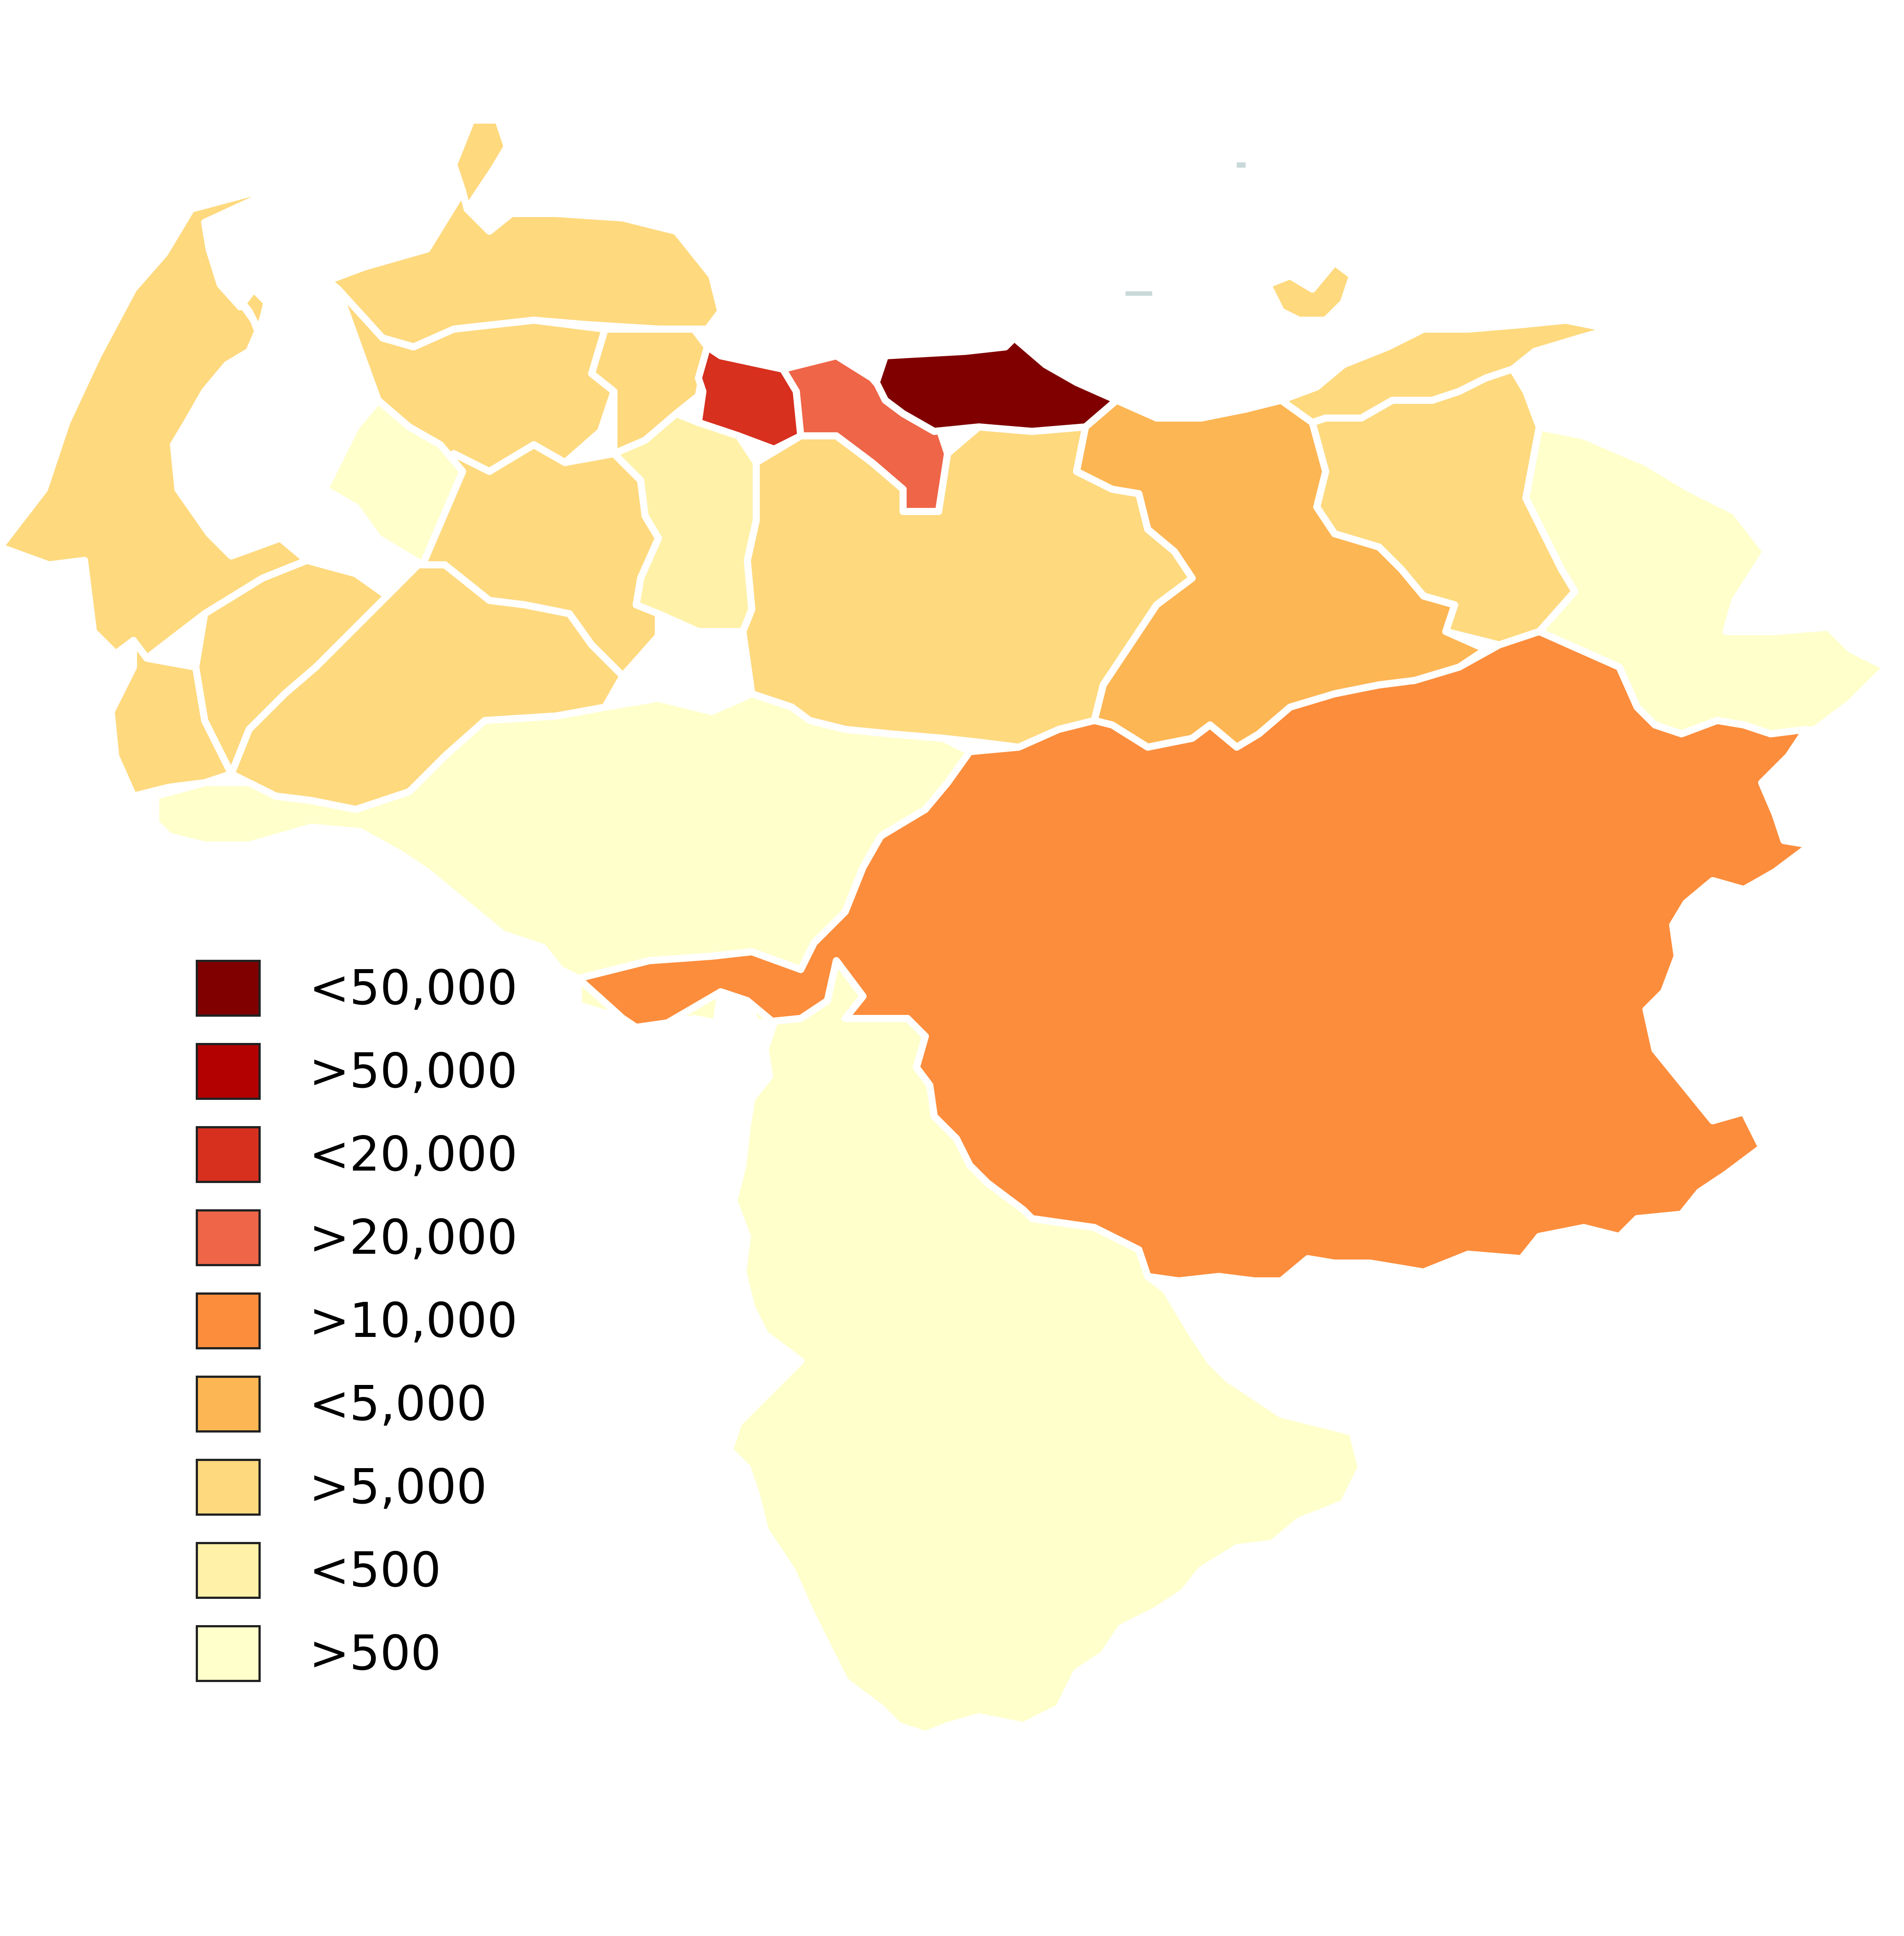 Image resolution: width=1904 pixels, height=1936 pixels. What do you see at coordinates (1310, 292) in the screenshot?
I see `region-nueva-esparta` at bounding box center [1310, 292].